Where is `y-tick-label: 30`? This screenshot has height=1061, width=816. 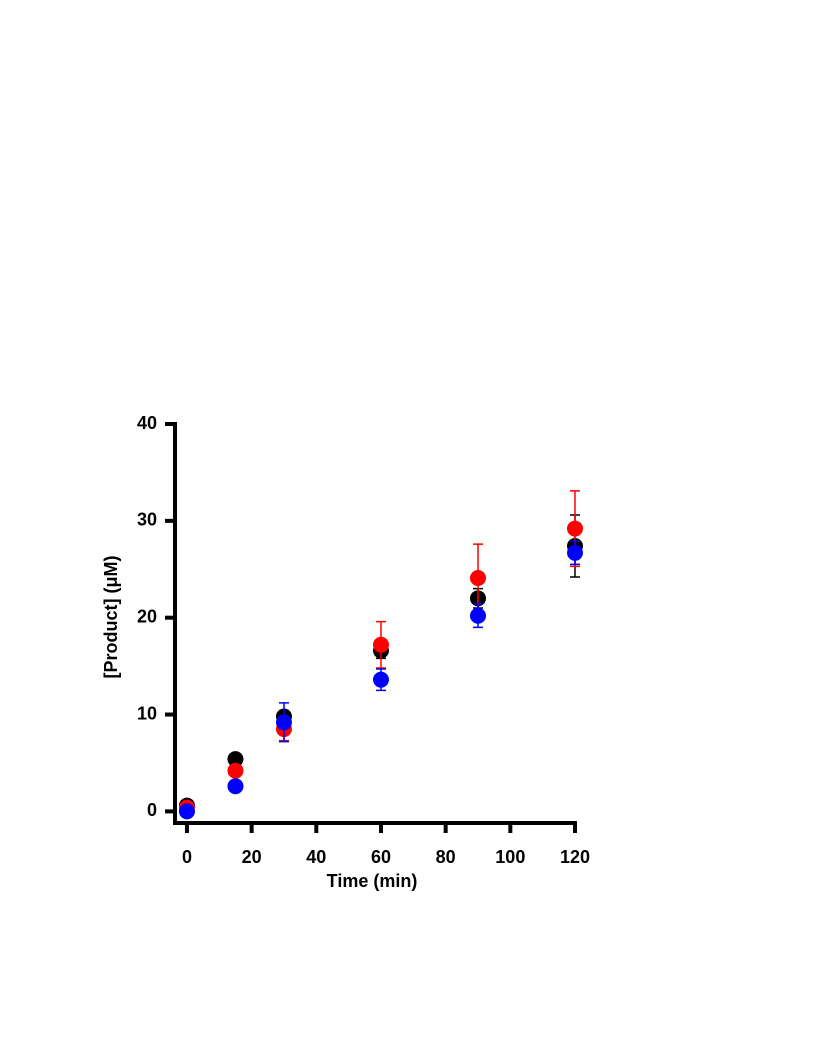 y-tick-label: 30 is located at coordinates (147, 520).